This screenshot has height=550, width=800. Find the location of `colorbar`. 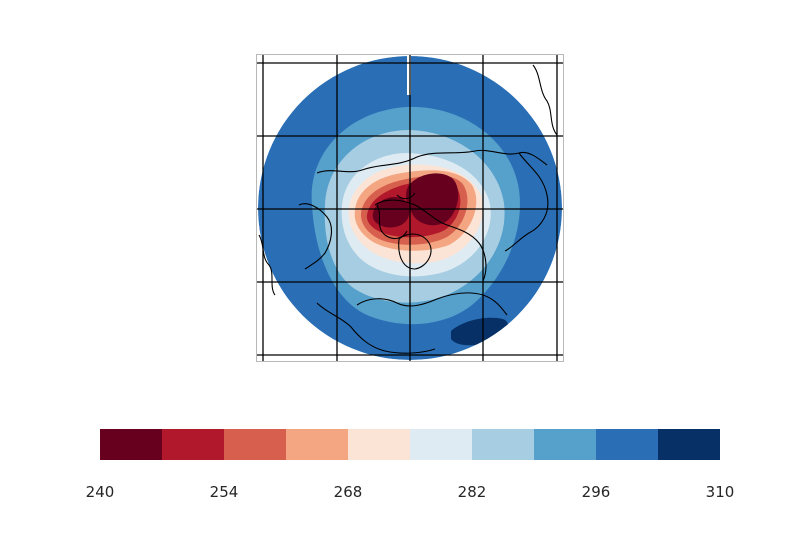

colorbar is located at coordinates (410, 444).